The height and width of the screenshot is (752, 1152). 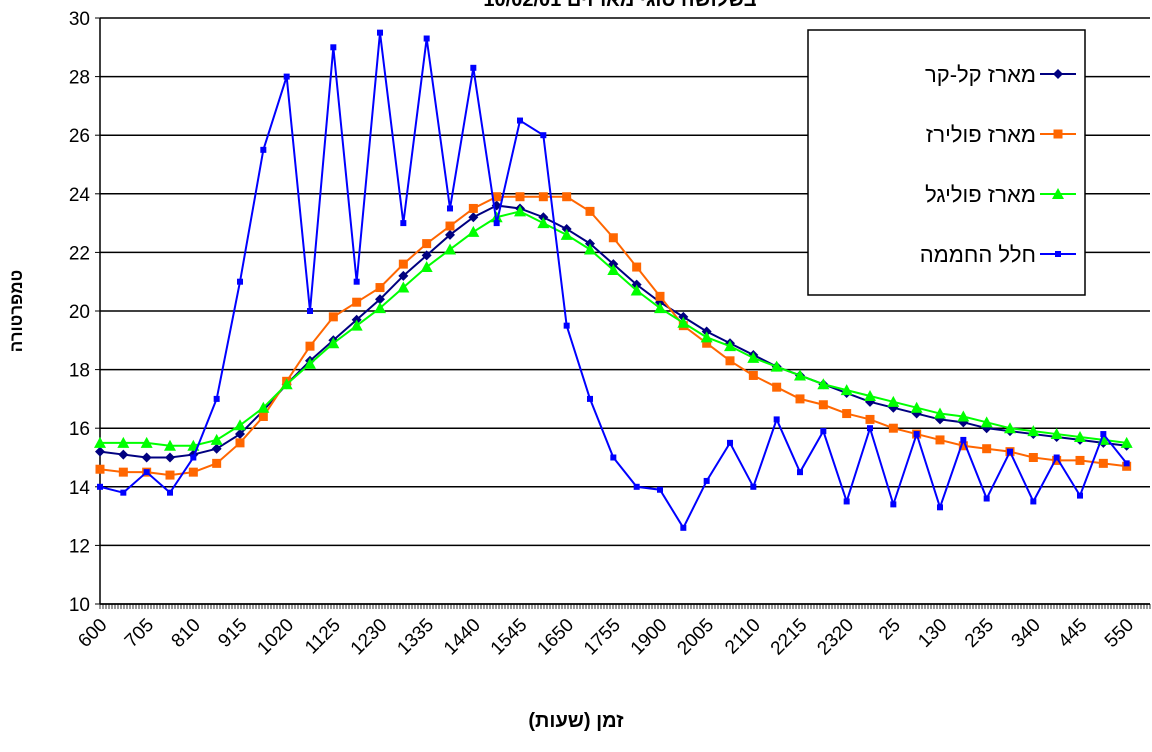 What do you see at coordinates (890, 630) in the screenshot?
I see `x-tick-label: 25` at bounding box center [890, 630].